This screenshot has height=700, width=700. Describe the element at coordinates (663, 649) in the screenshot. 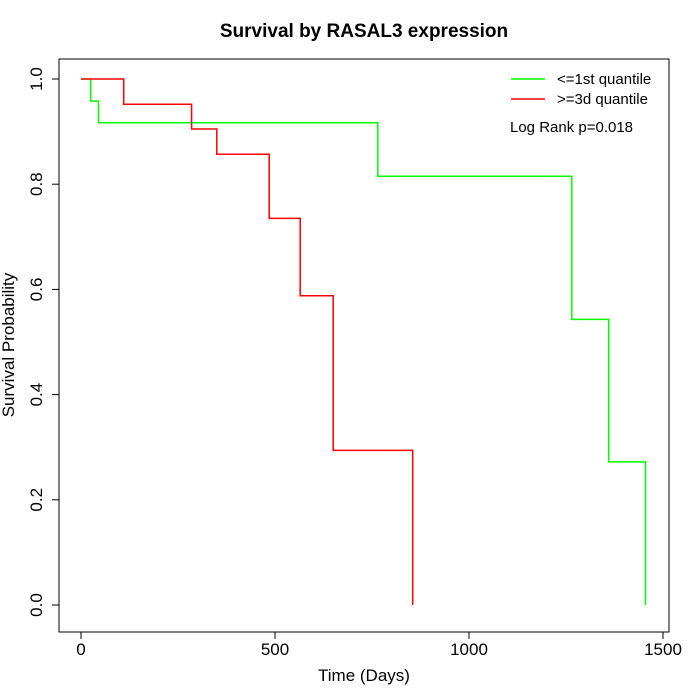

I see `x-tick-label: 1500` at that location.